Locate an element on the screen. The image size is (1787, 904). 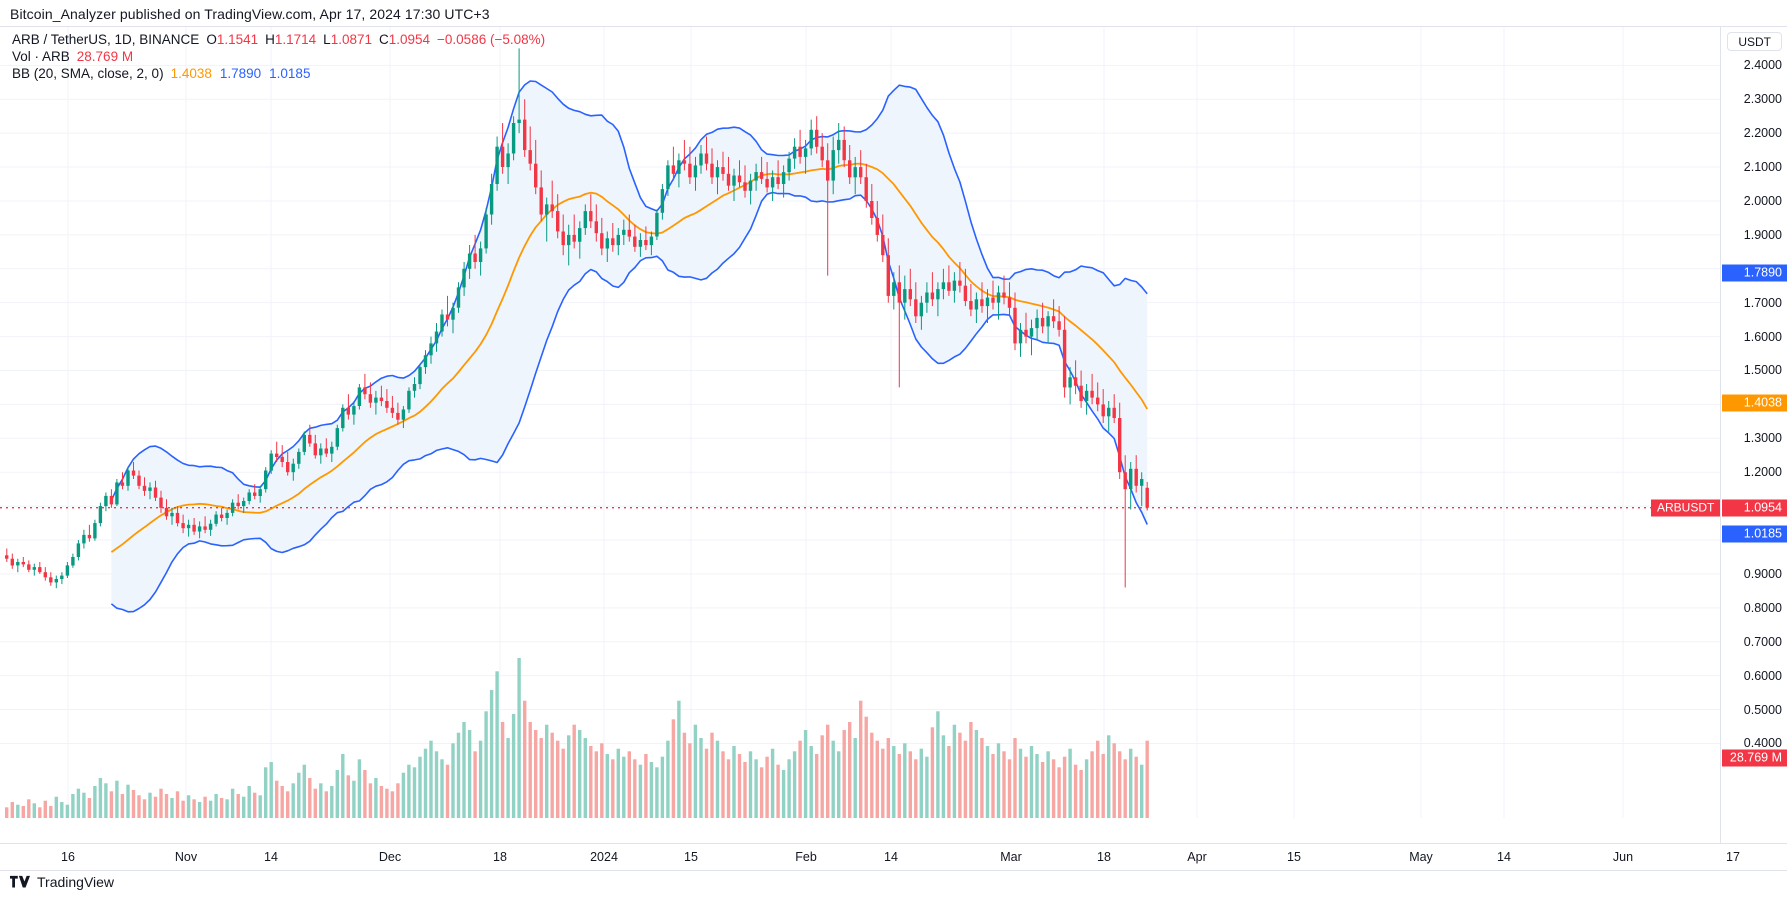
legend-row-volume: Vol · ARB 28.769 M is located at coordinates (278, 56).